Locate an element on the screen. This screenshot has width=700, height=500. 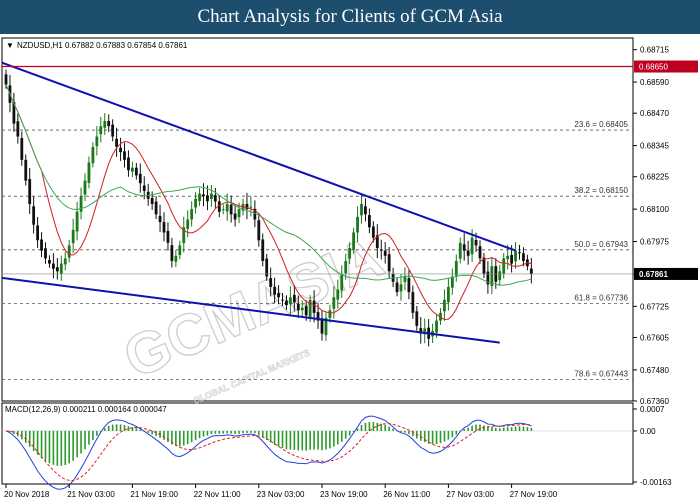
price-tick-label: 0.67360 is located at coordinates (654, 401).